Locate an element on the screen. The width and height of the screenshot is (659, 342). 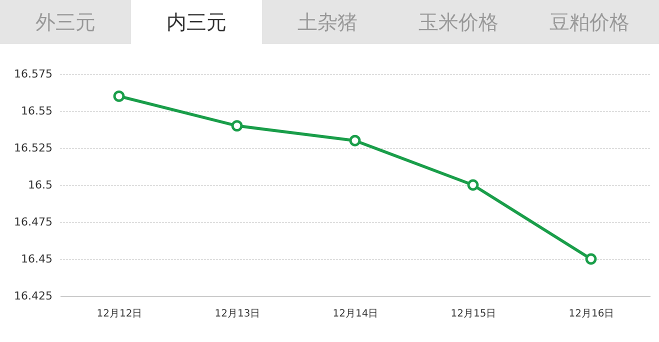
text: 玉米价格 is located at coordinates (459, 22).